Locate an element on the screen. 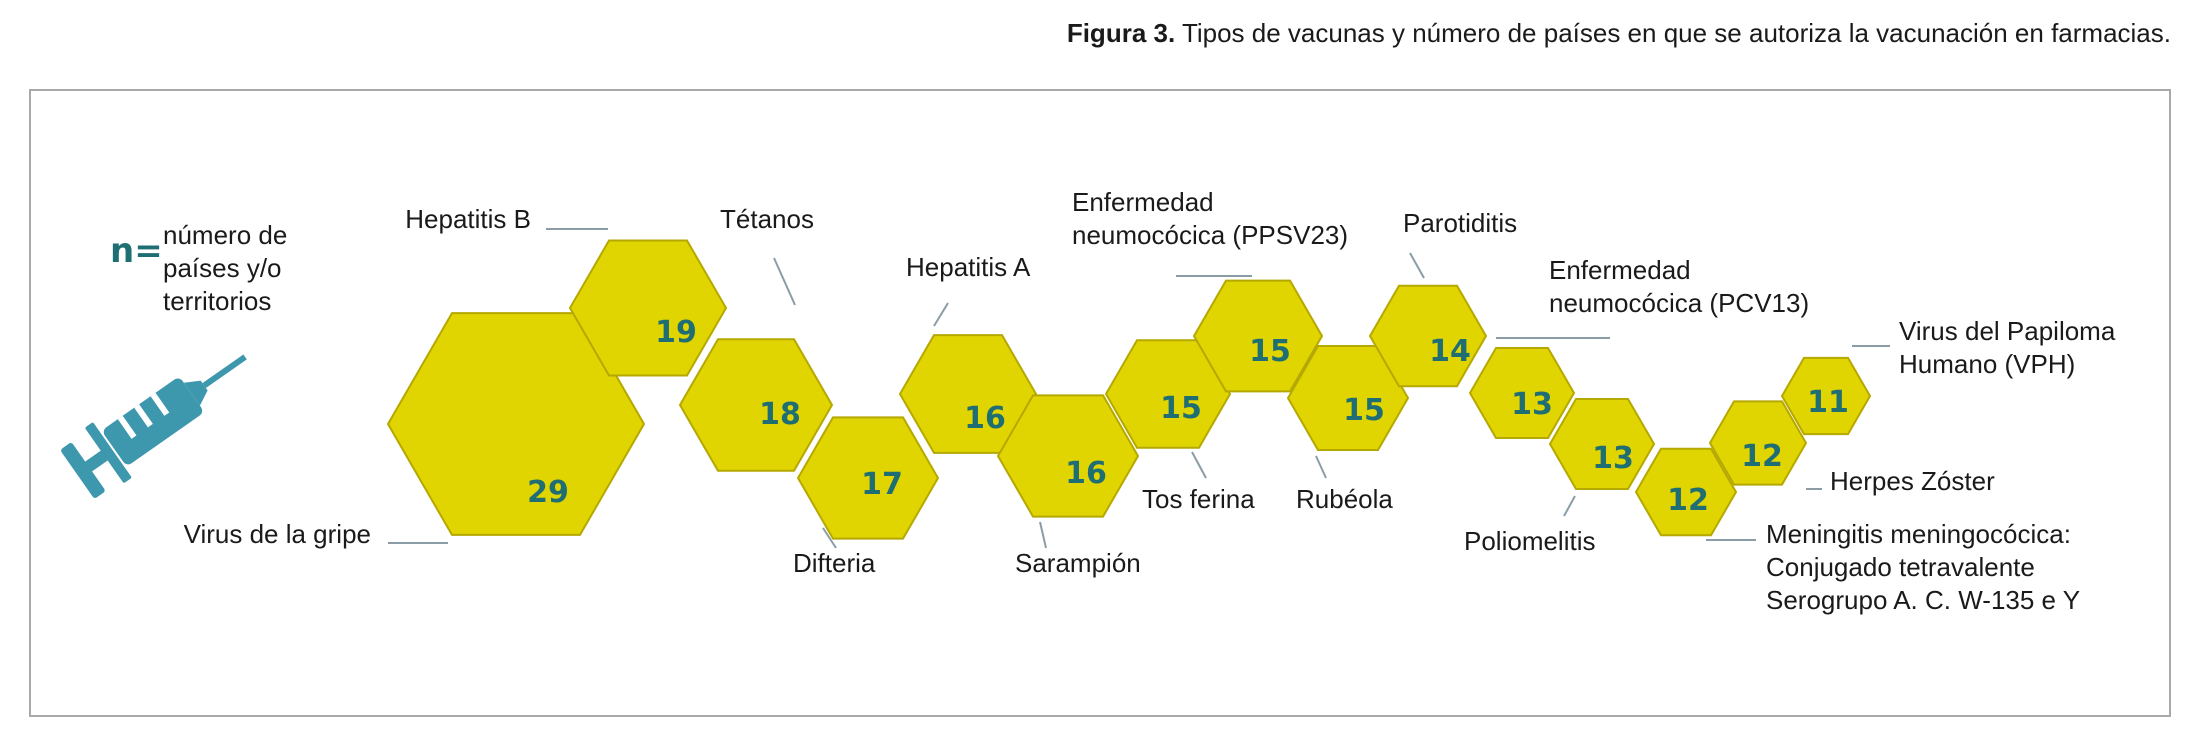 Image resolution: width=2186 pixels, height=750 pixels. legend-symbol: n= is located at coordinates (136, 251).